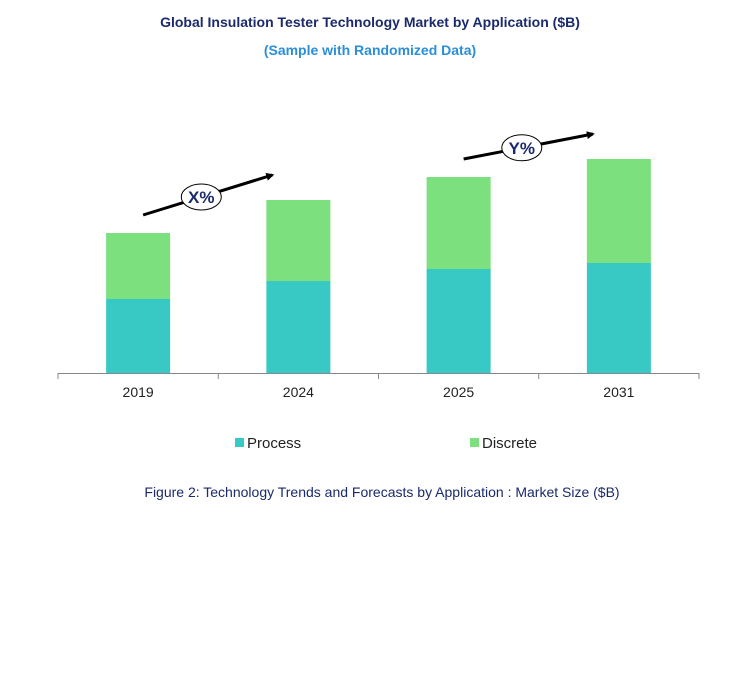 The image size is (741, 679). Describe the element at coordinates (378, 386) in the screenshot. I see `x-ticks: 2019 2024 2025 2031` at that location.